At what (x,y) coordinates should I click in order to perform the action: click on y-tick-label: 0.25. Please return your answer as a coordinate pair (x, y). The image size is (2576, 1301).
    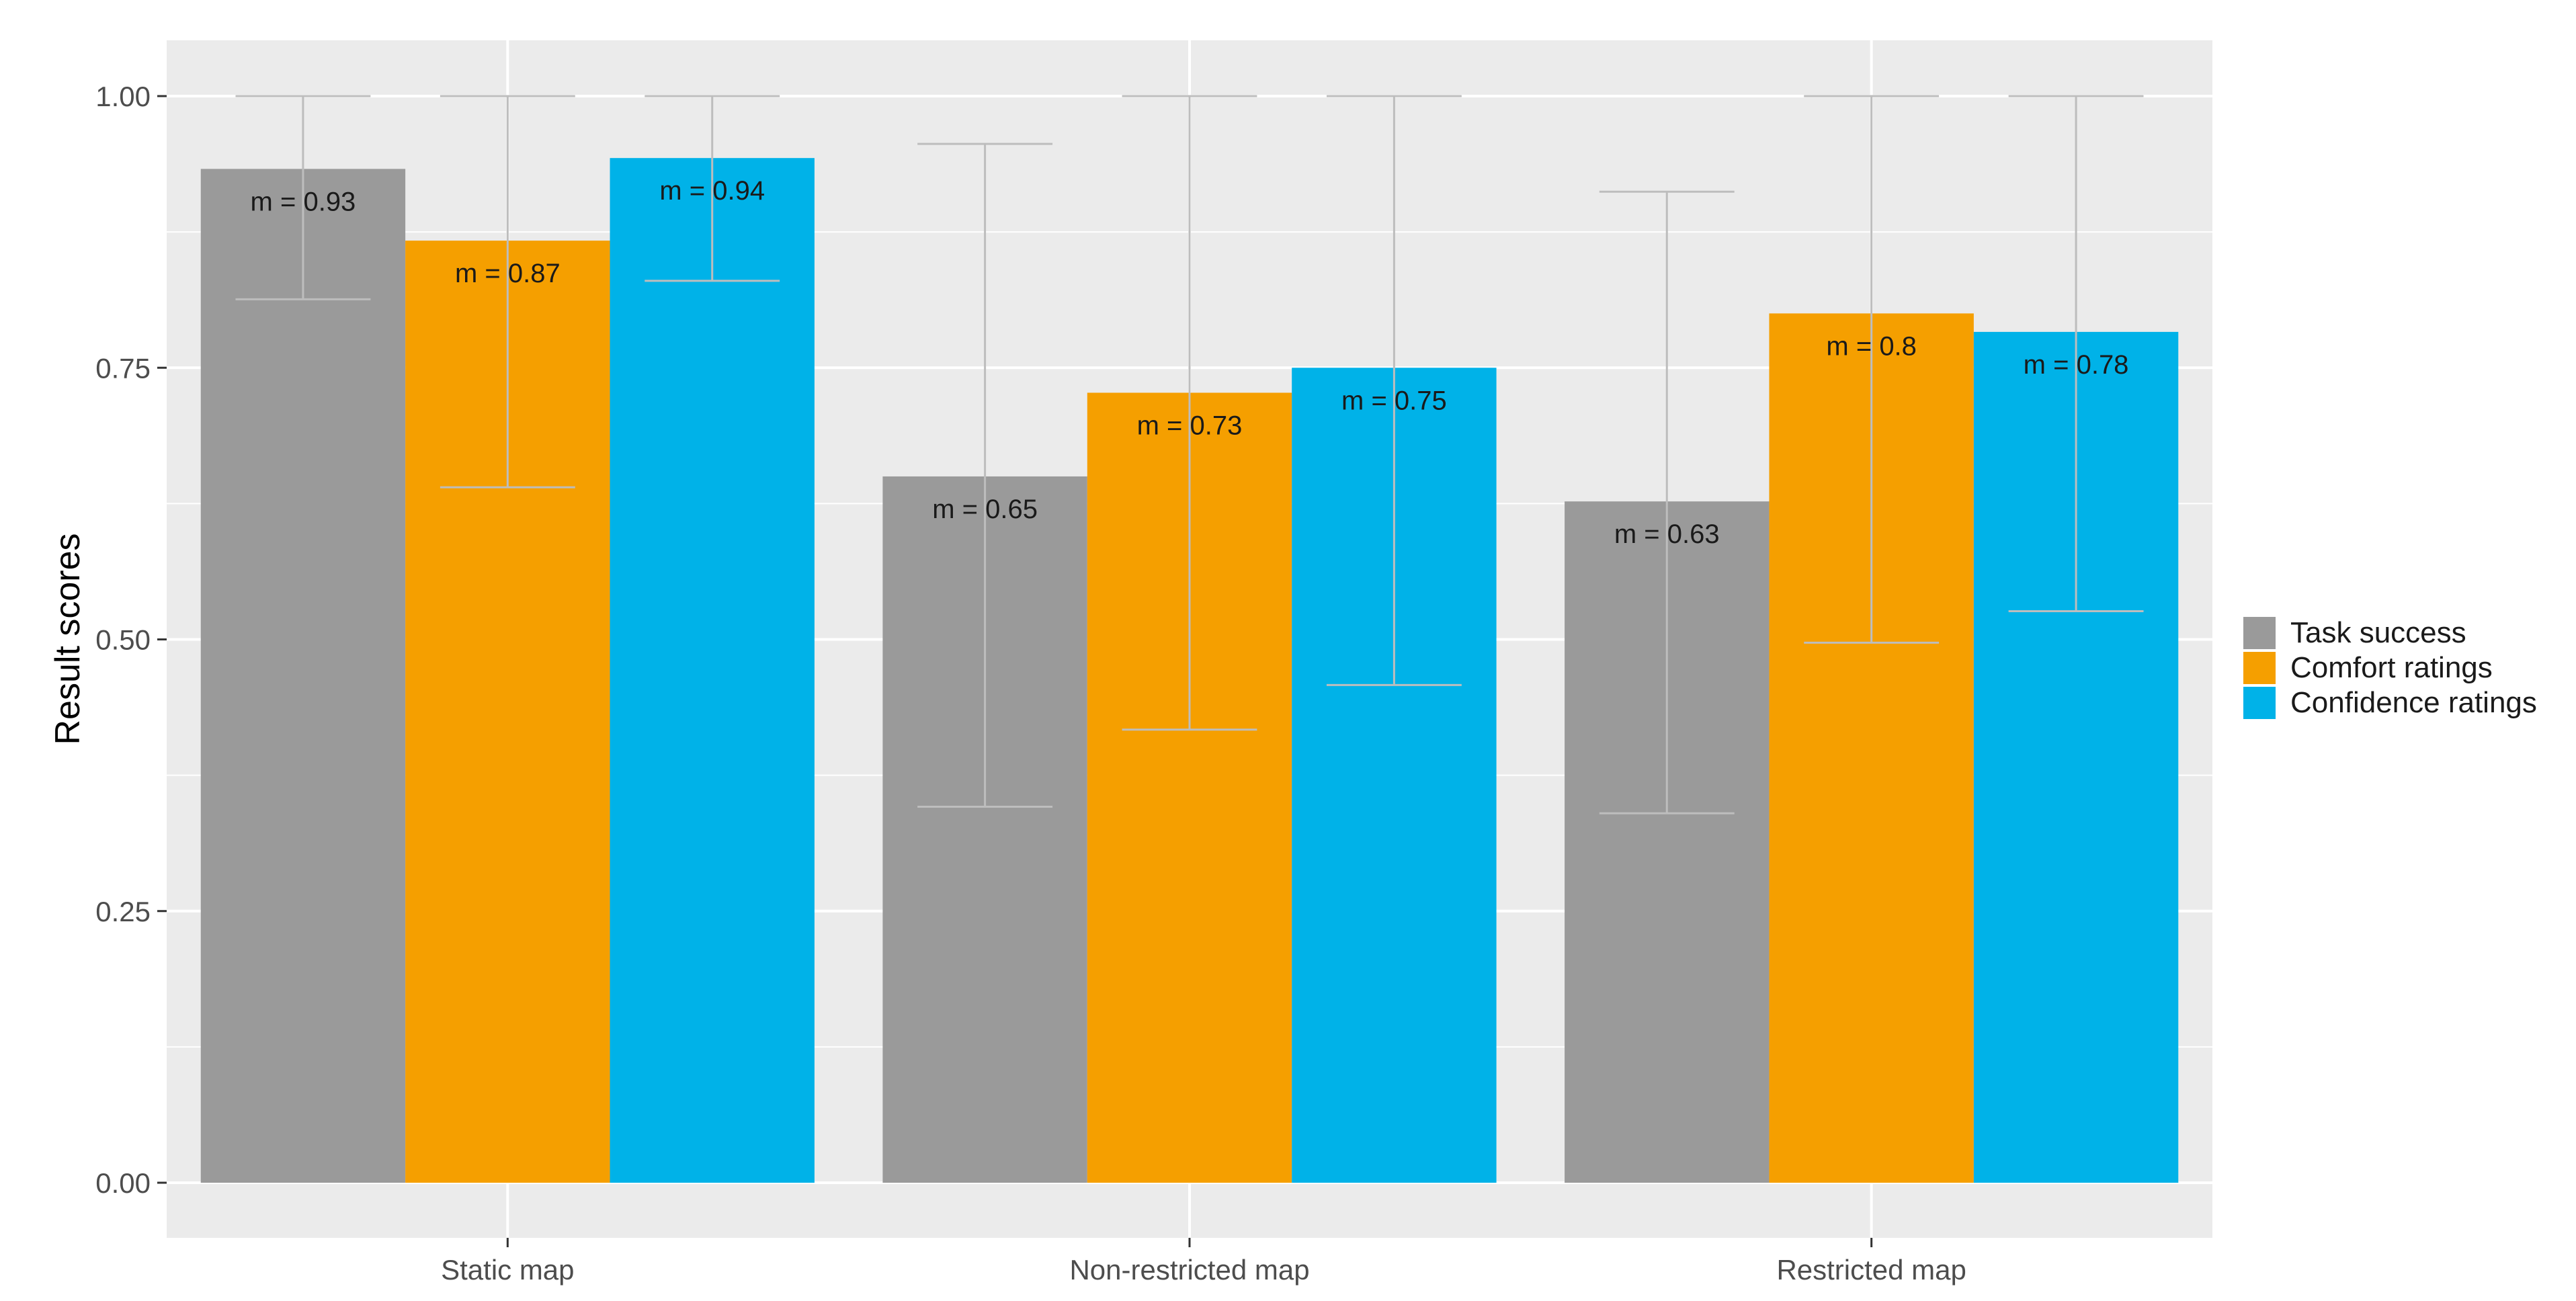
    Looking at the image, I should click on (123, 912).